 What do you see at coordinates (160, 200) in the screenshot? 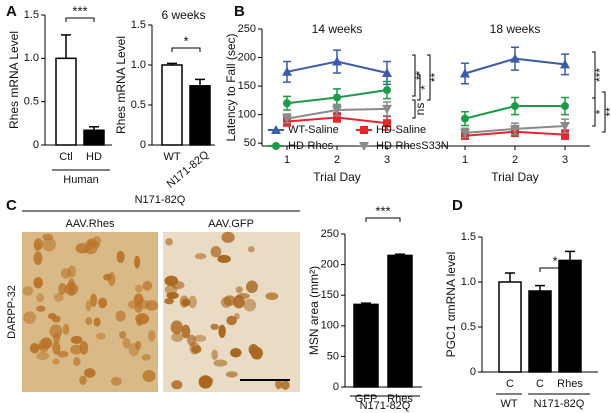
I see `micrograph-group: N171-82Q` at bounding box center [160, 200].